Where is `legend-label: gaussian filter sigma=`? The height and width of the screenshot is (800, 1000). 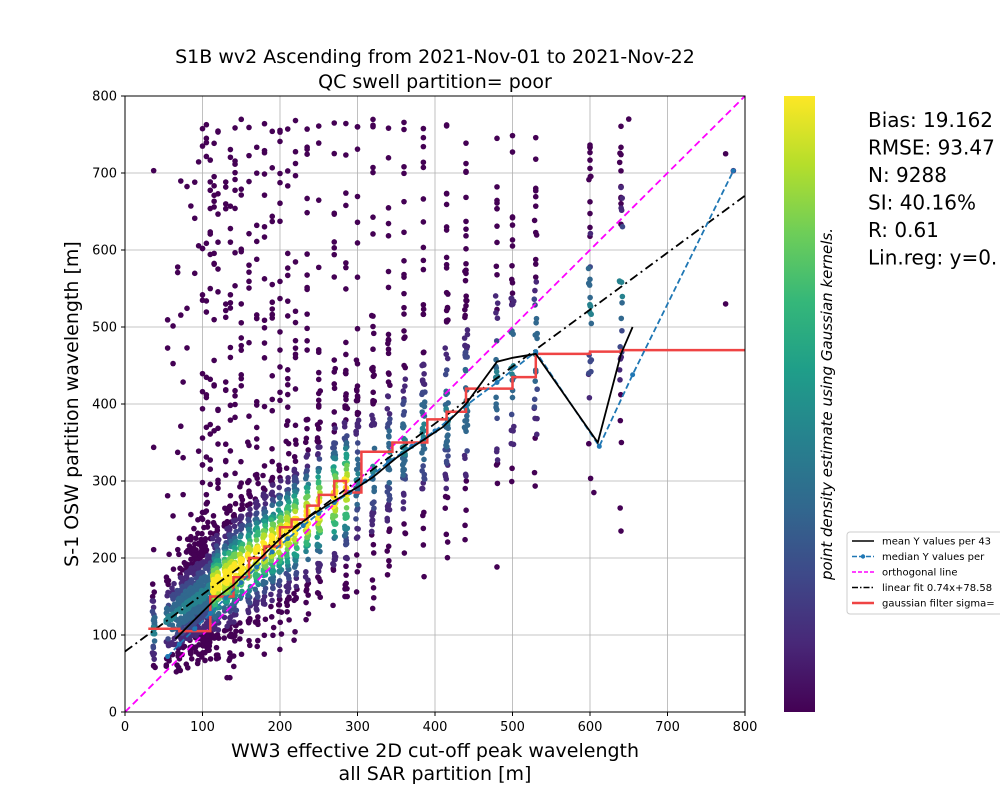 legend-label: gaussian filter sigma= is located at coordinates (938, 604).